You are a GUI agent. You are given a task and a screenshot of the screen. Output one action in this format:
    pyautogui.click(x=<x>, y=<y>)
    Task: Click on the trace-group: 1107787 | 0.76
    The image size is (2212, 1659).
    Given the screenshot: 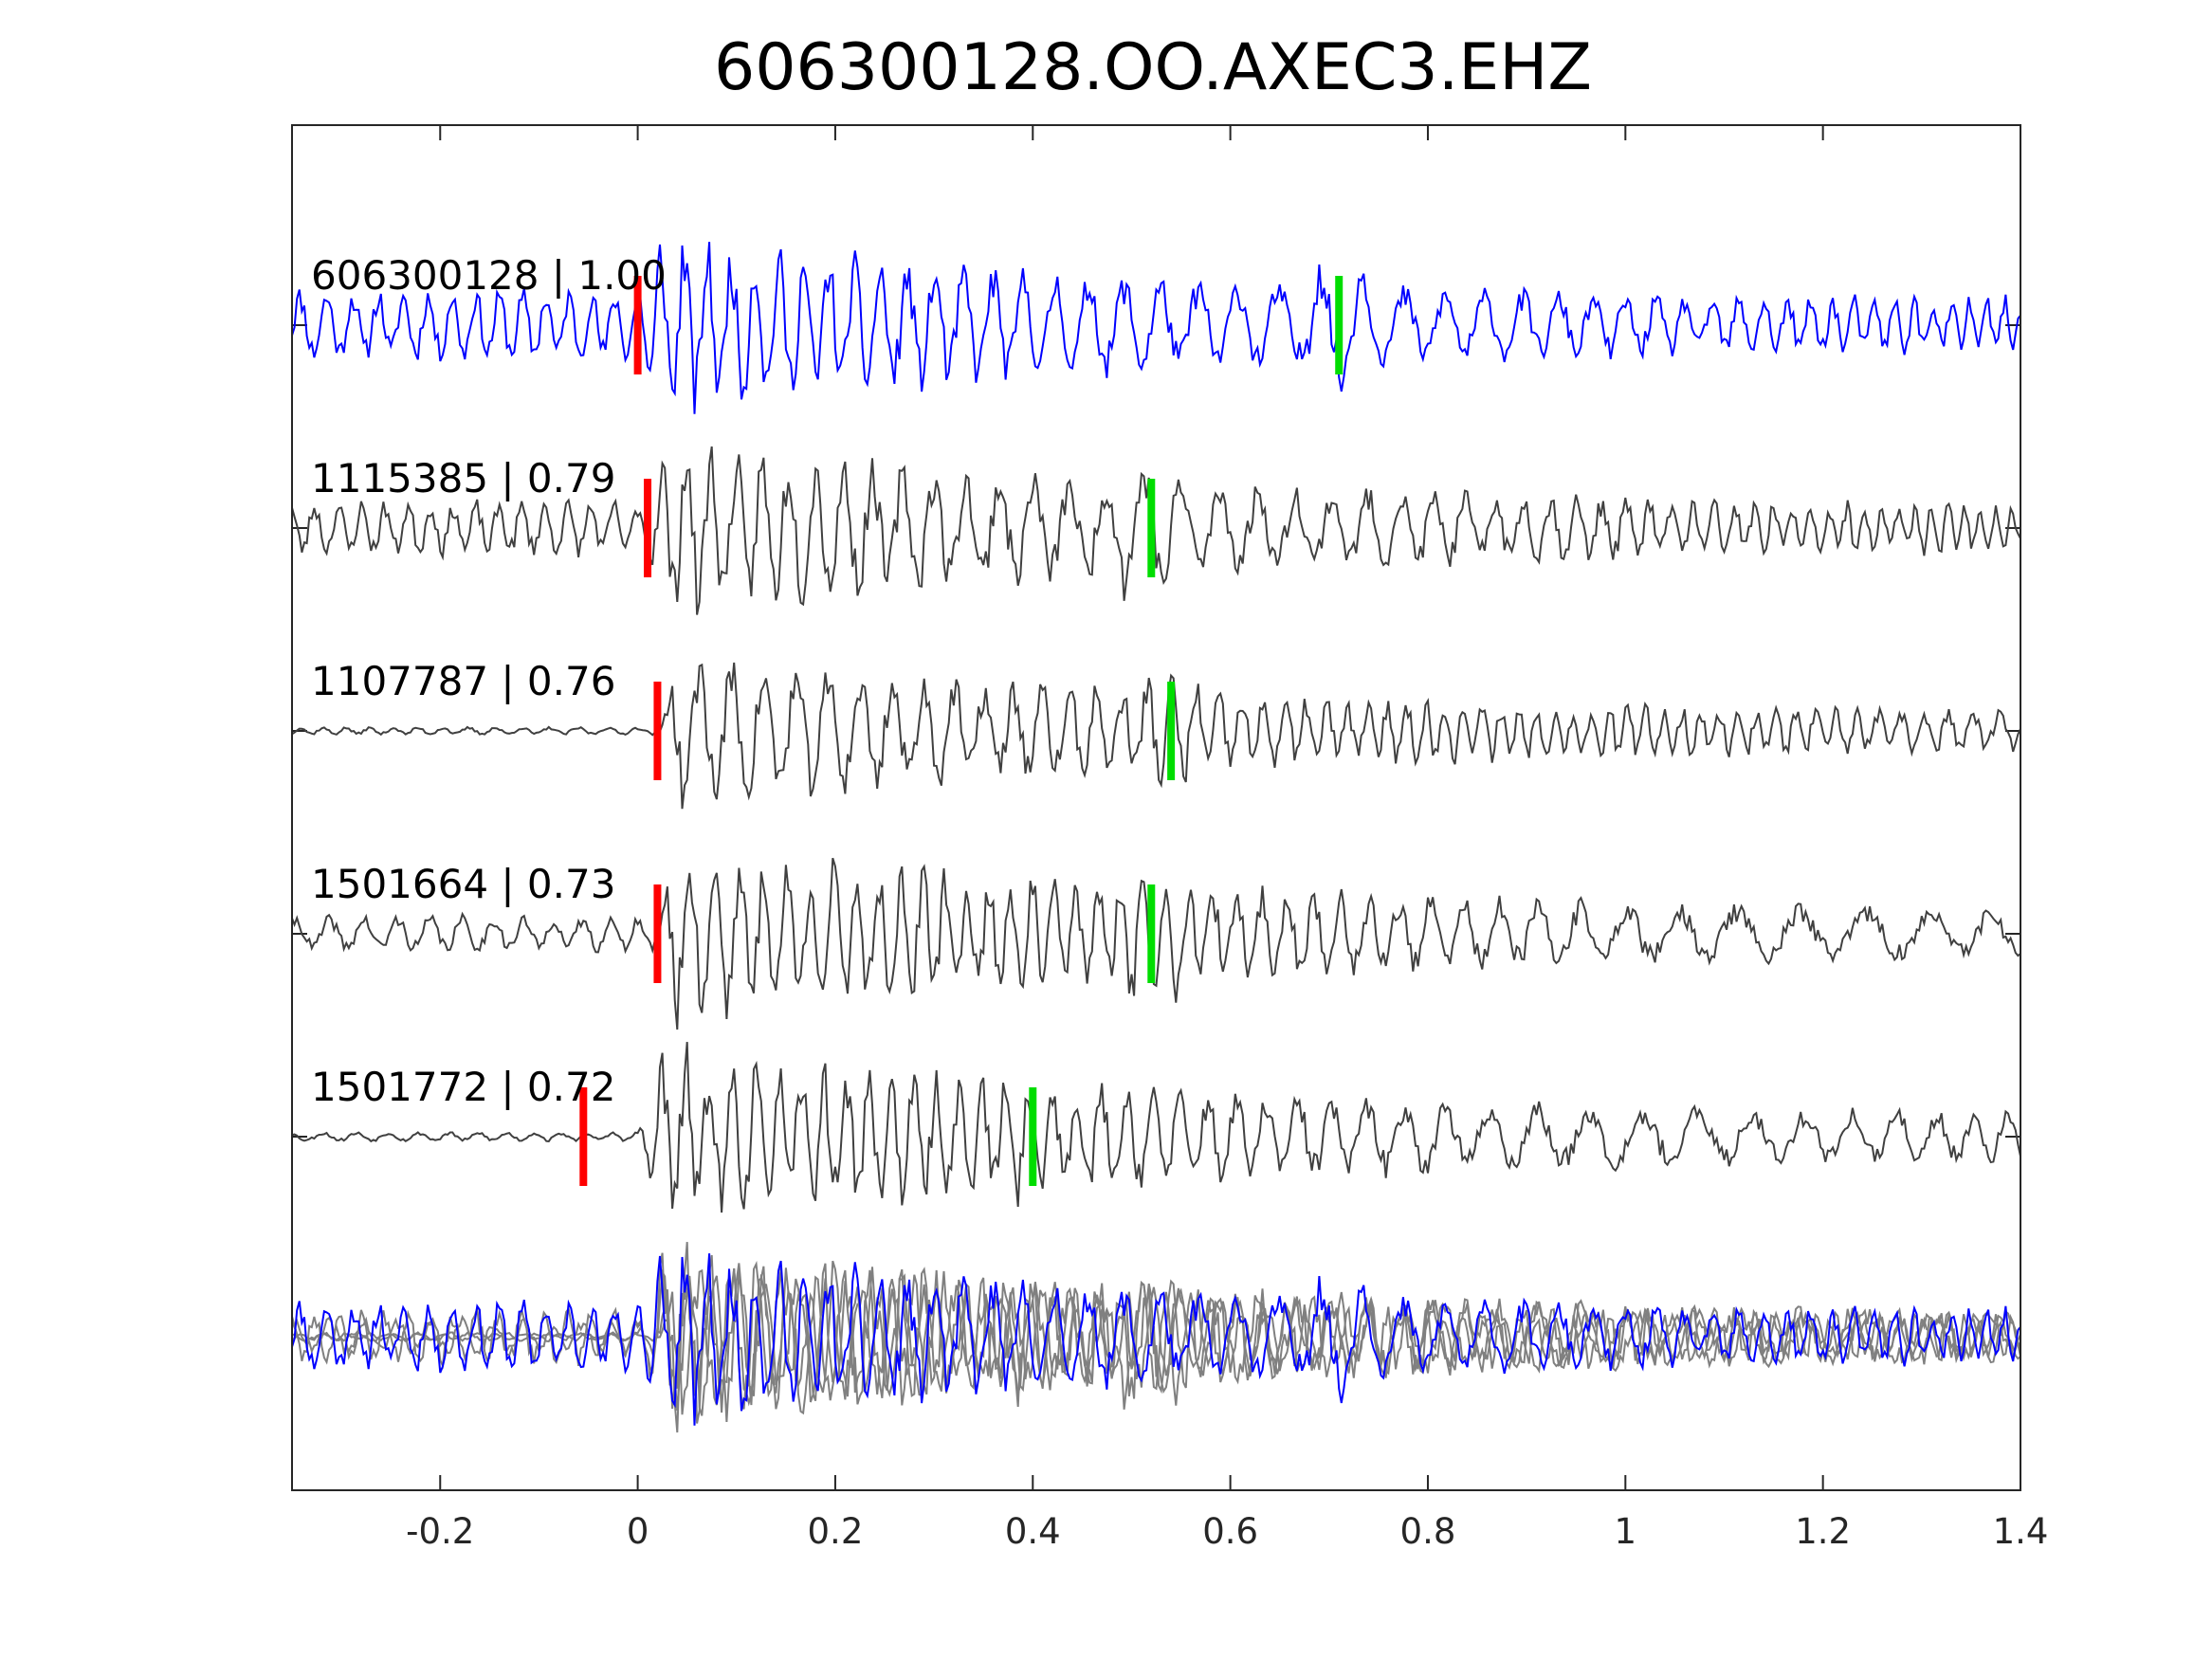 What is the action you would take?
    pyautogui.click(x=1156, y=734)
    